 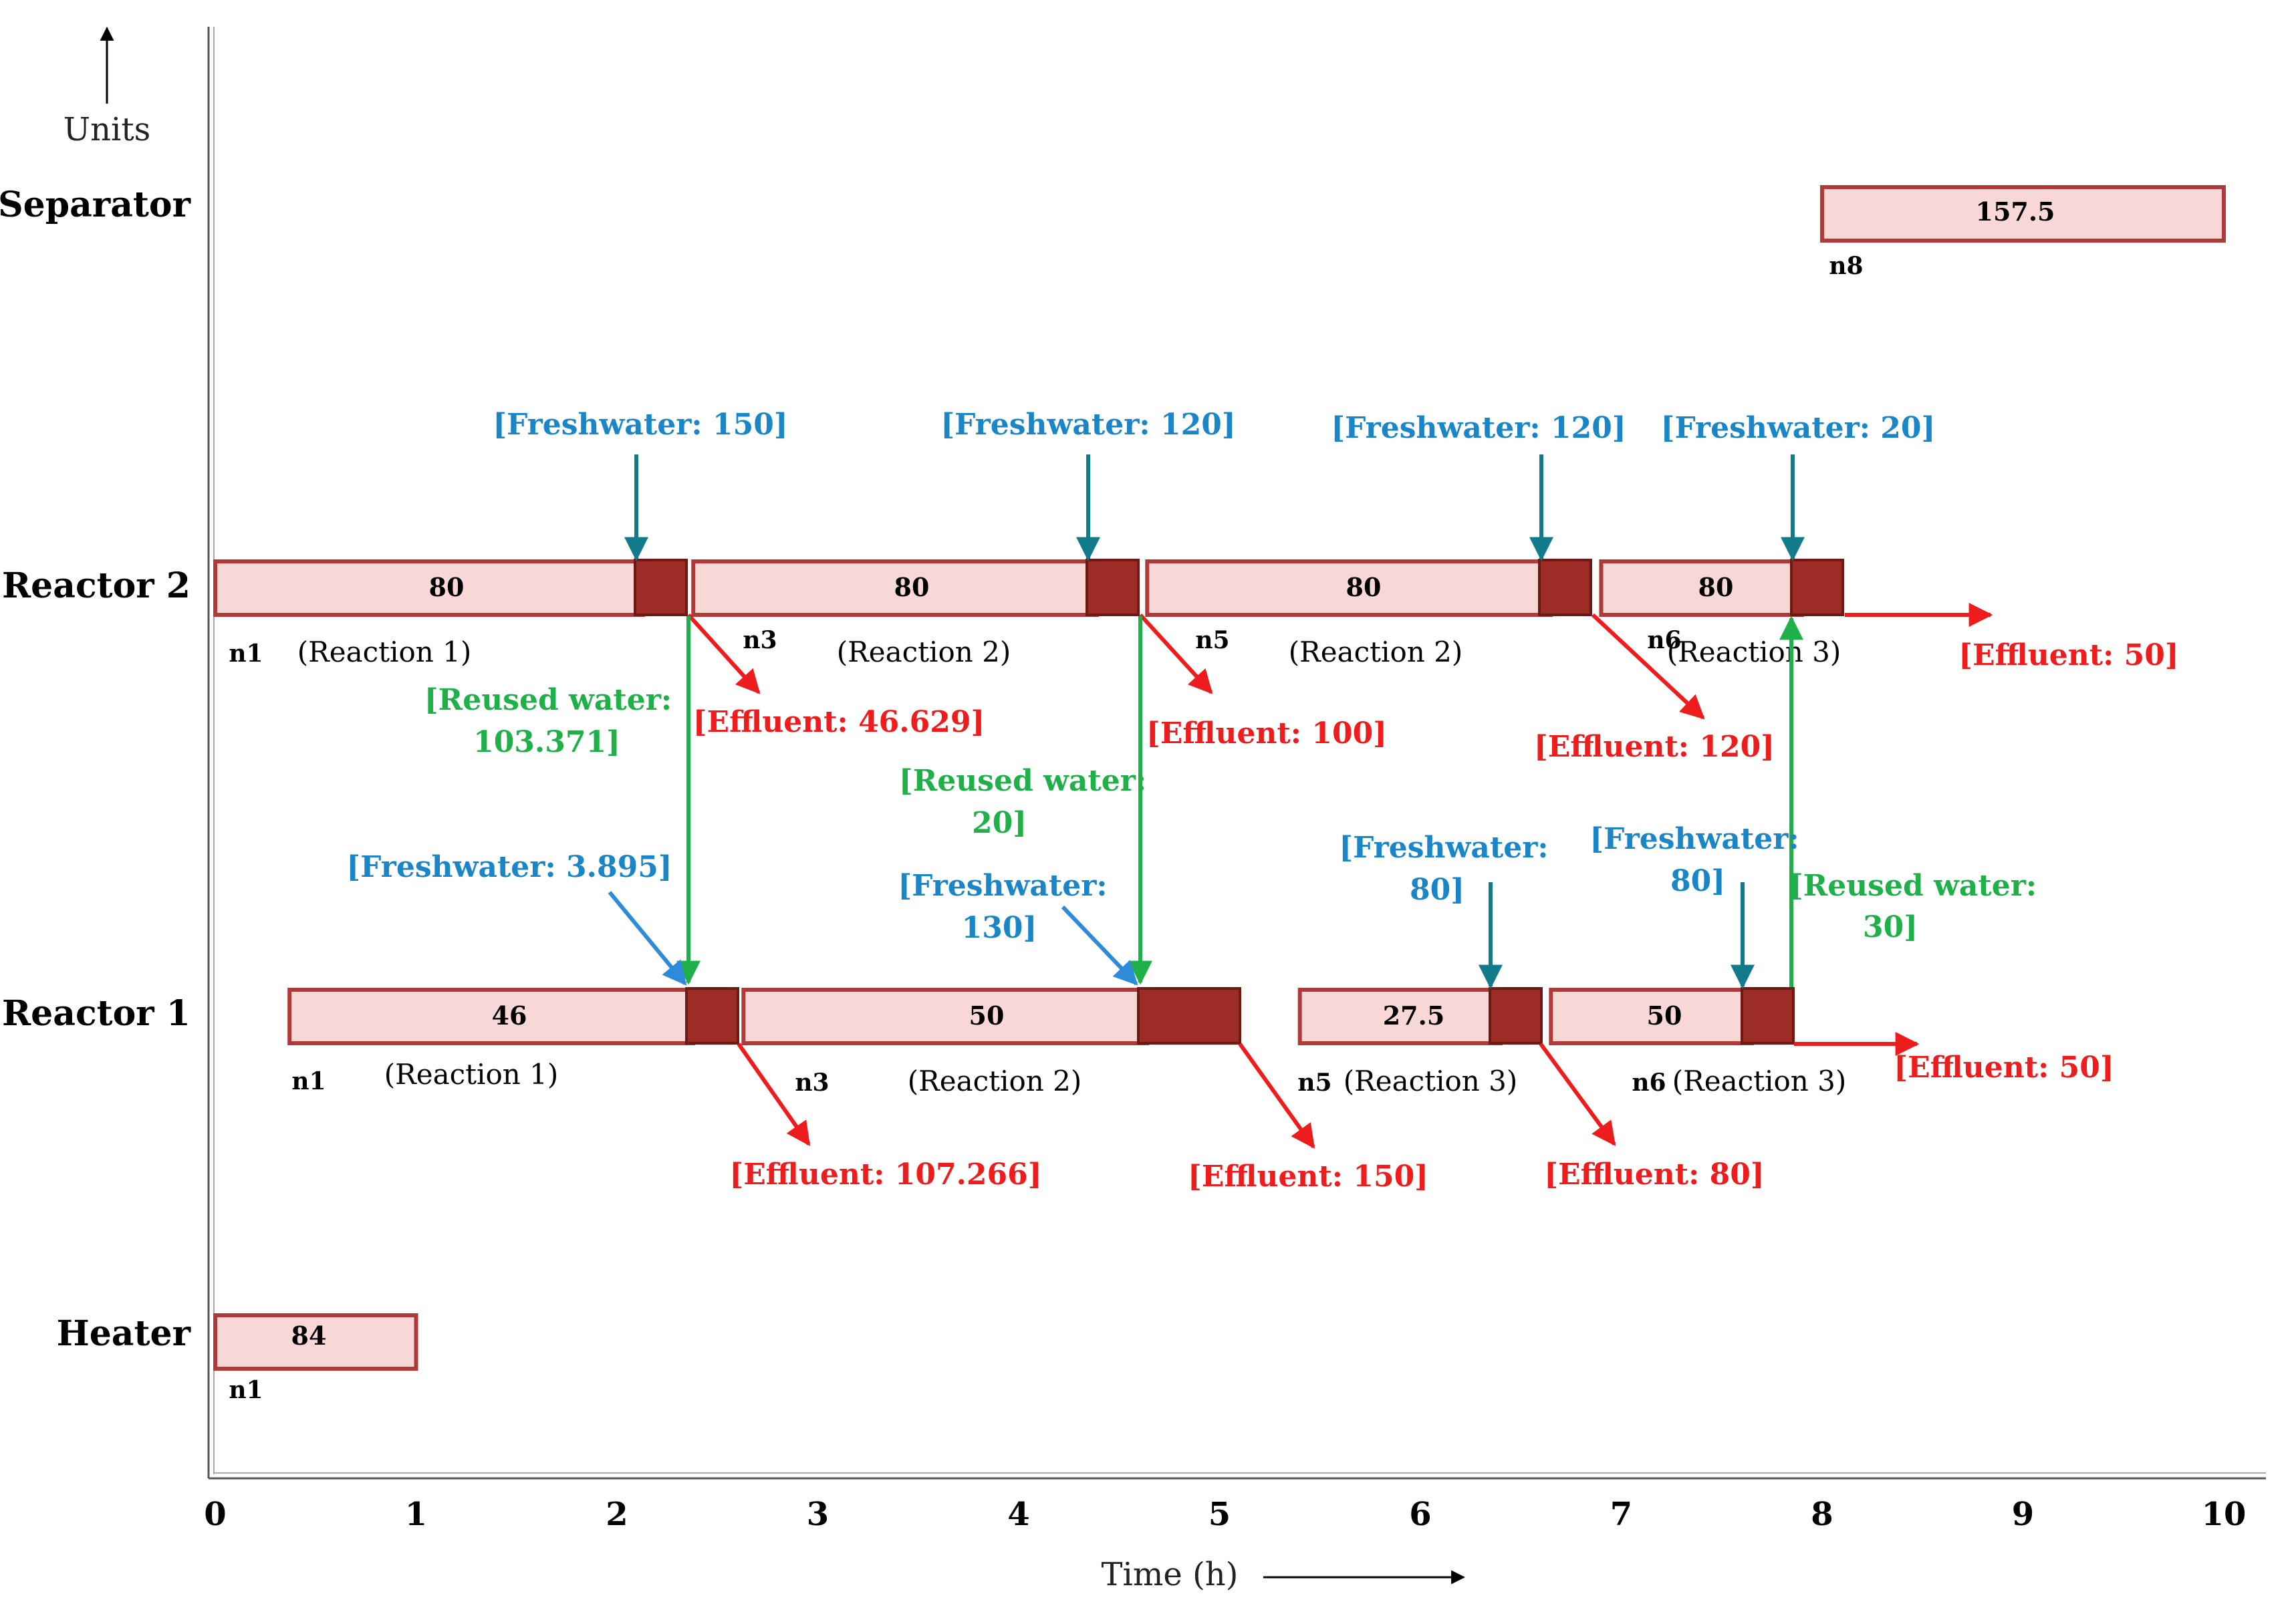 What do you see at coordinates (1754, 652) in the screenshot?
I see `reaction-label-r2-4: (Reaction 3)` at bounding box center [1754, 652].